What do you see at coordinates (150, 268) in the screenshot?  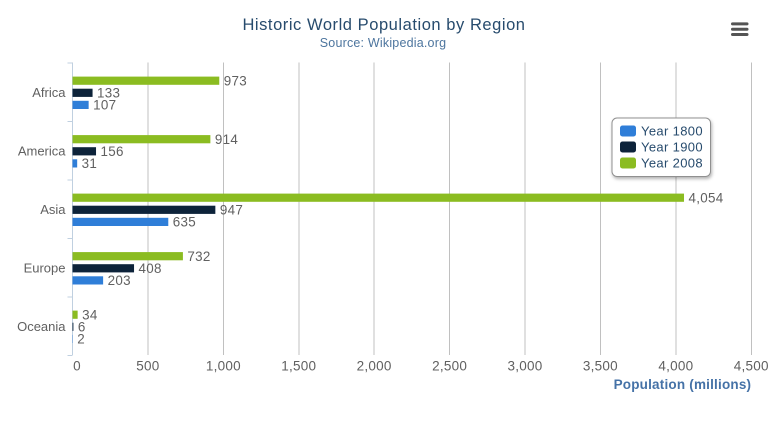 I see `svg-text: 408` at bounding box center [150, 268].